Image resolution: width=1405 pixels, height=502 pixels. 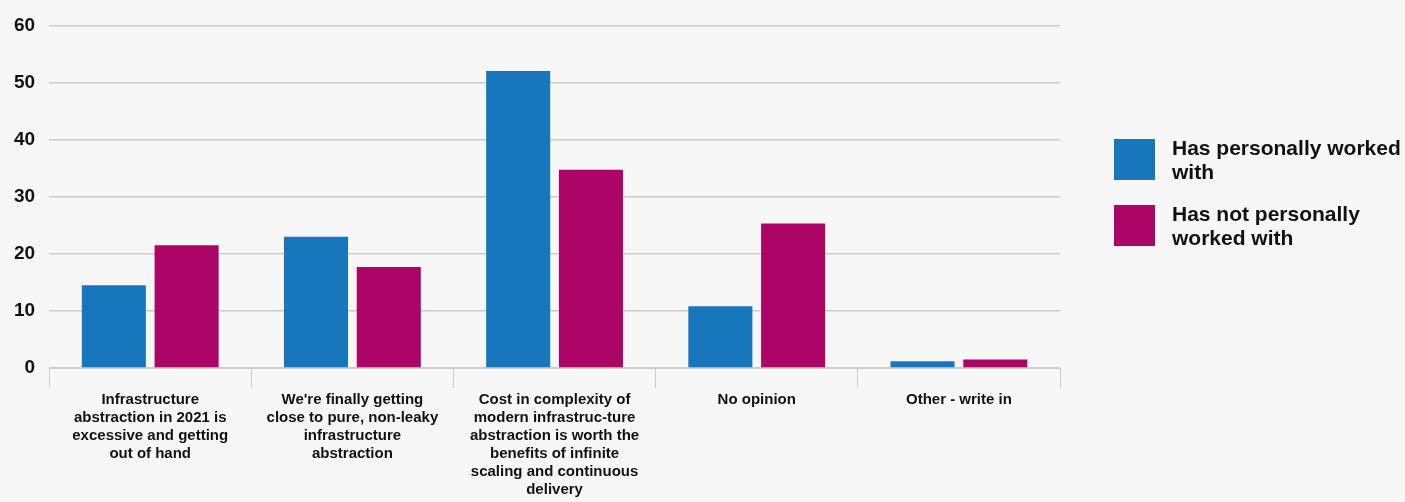 What do you see at coordinates (150, 426) in the screenshot?
I see `x-tick-label: Infrastructure abstraction in 2021 is excessive and getting out of hand` at bounding box center [150, 426].